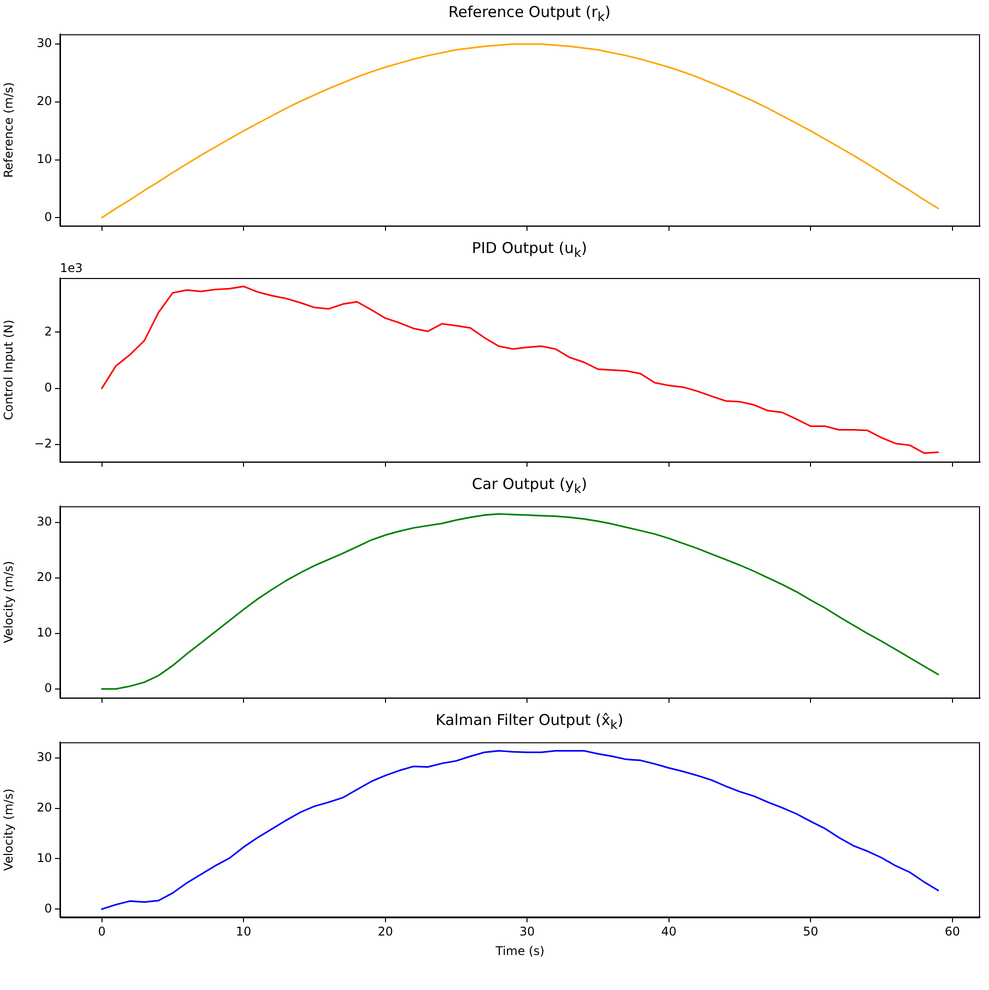  What do you see at coordinates (102, 931) in the screenshot?
I see `x-tick-label: 0` at bounding box center [102, 931].